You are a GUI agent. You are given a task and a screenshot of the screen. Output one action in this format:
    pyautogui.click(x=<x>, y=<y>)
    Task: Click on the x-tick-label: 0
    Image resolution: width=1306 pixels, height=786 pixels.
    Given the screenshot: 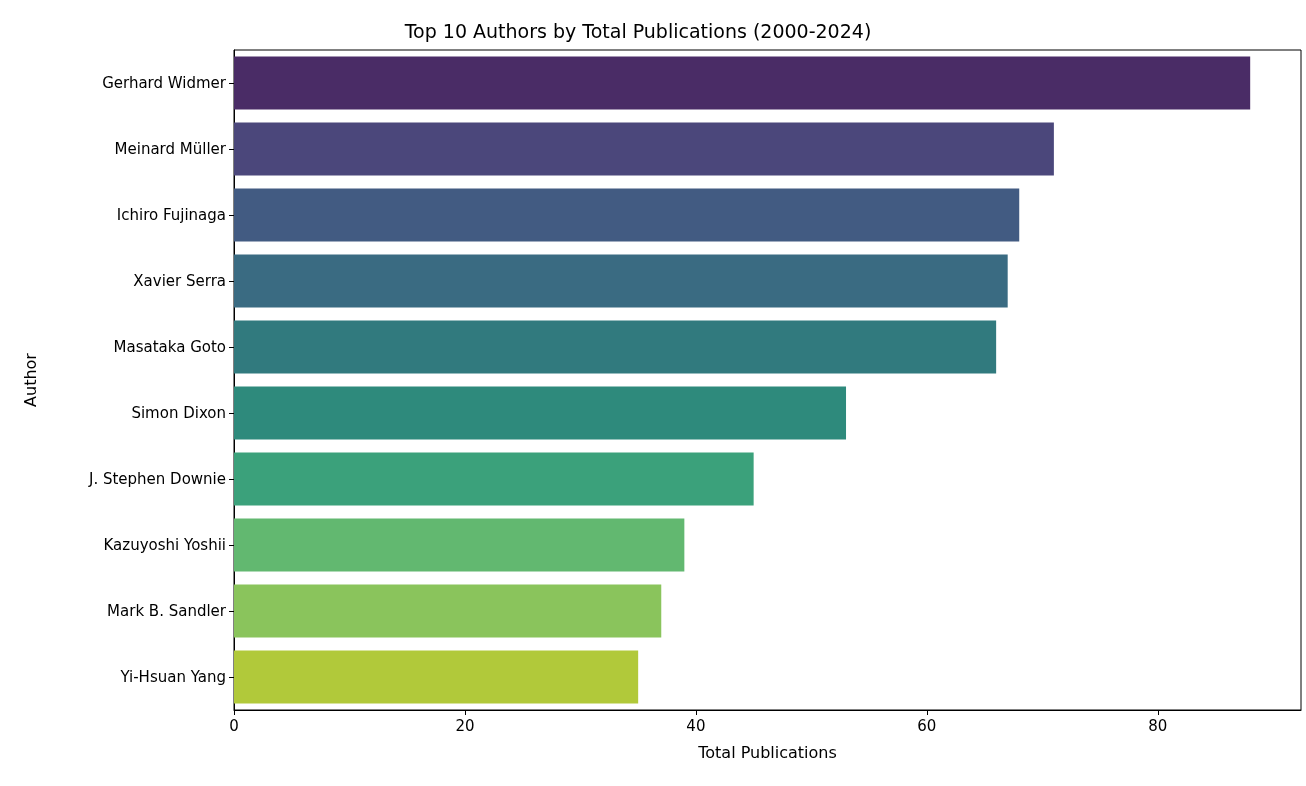 What is the action you would take?
    pyautogui.click(x=234, y=725)
    